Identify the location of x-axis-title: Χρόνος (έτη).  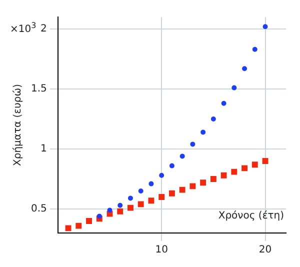
(251, 216).